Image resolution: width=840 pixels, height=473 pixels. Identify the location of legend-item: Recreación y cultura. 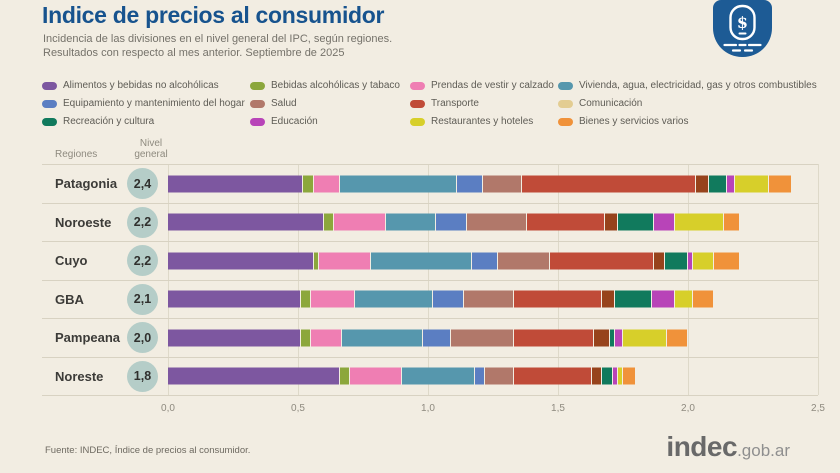
(146, 121).